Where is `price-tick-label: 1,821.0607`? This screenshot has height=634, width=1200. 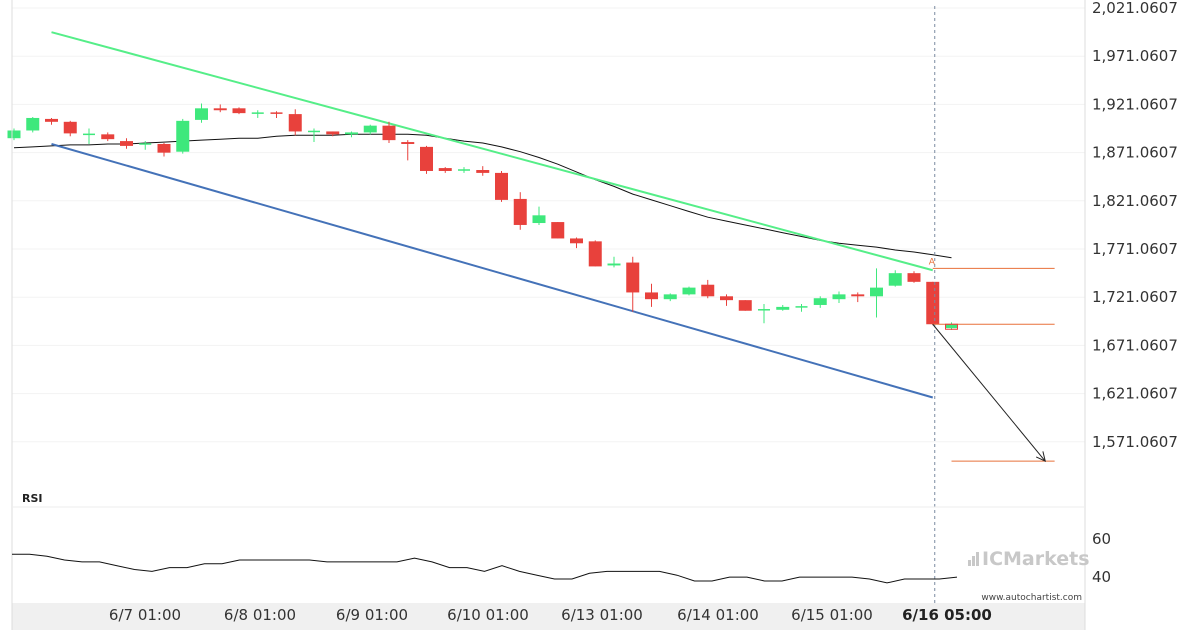 price-tick-label: 1,821.0607 is located at coordinates (1135, 201).